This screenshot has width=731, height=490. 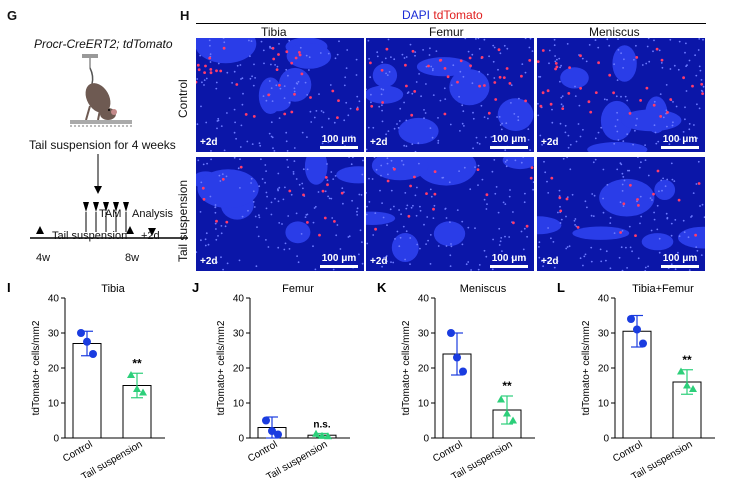 I want to click on chart-title: Meniscus, so click(x=483, y=289).